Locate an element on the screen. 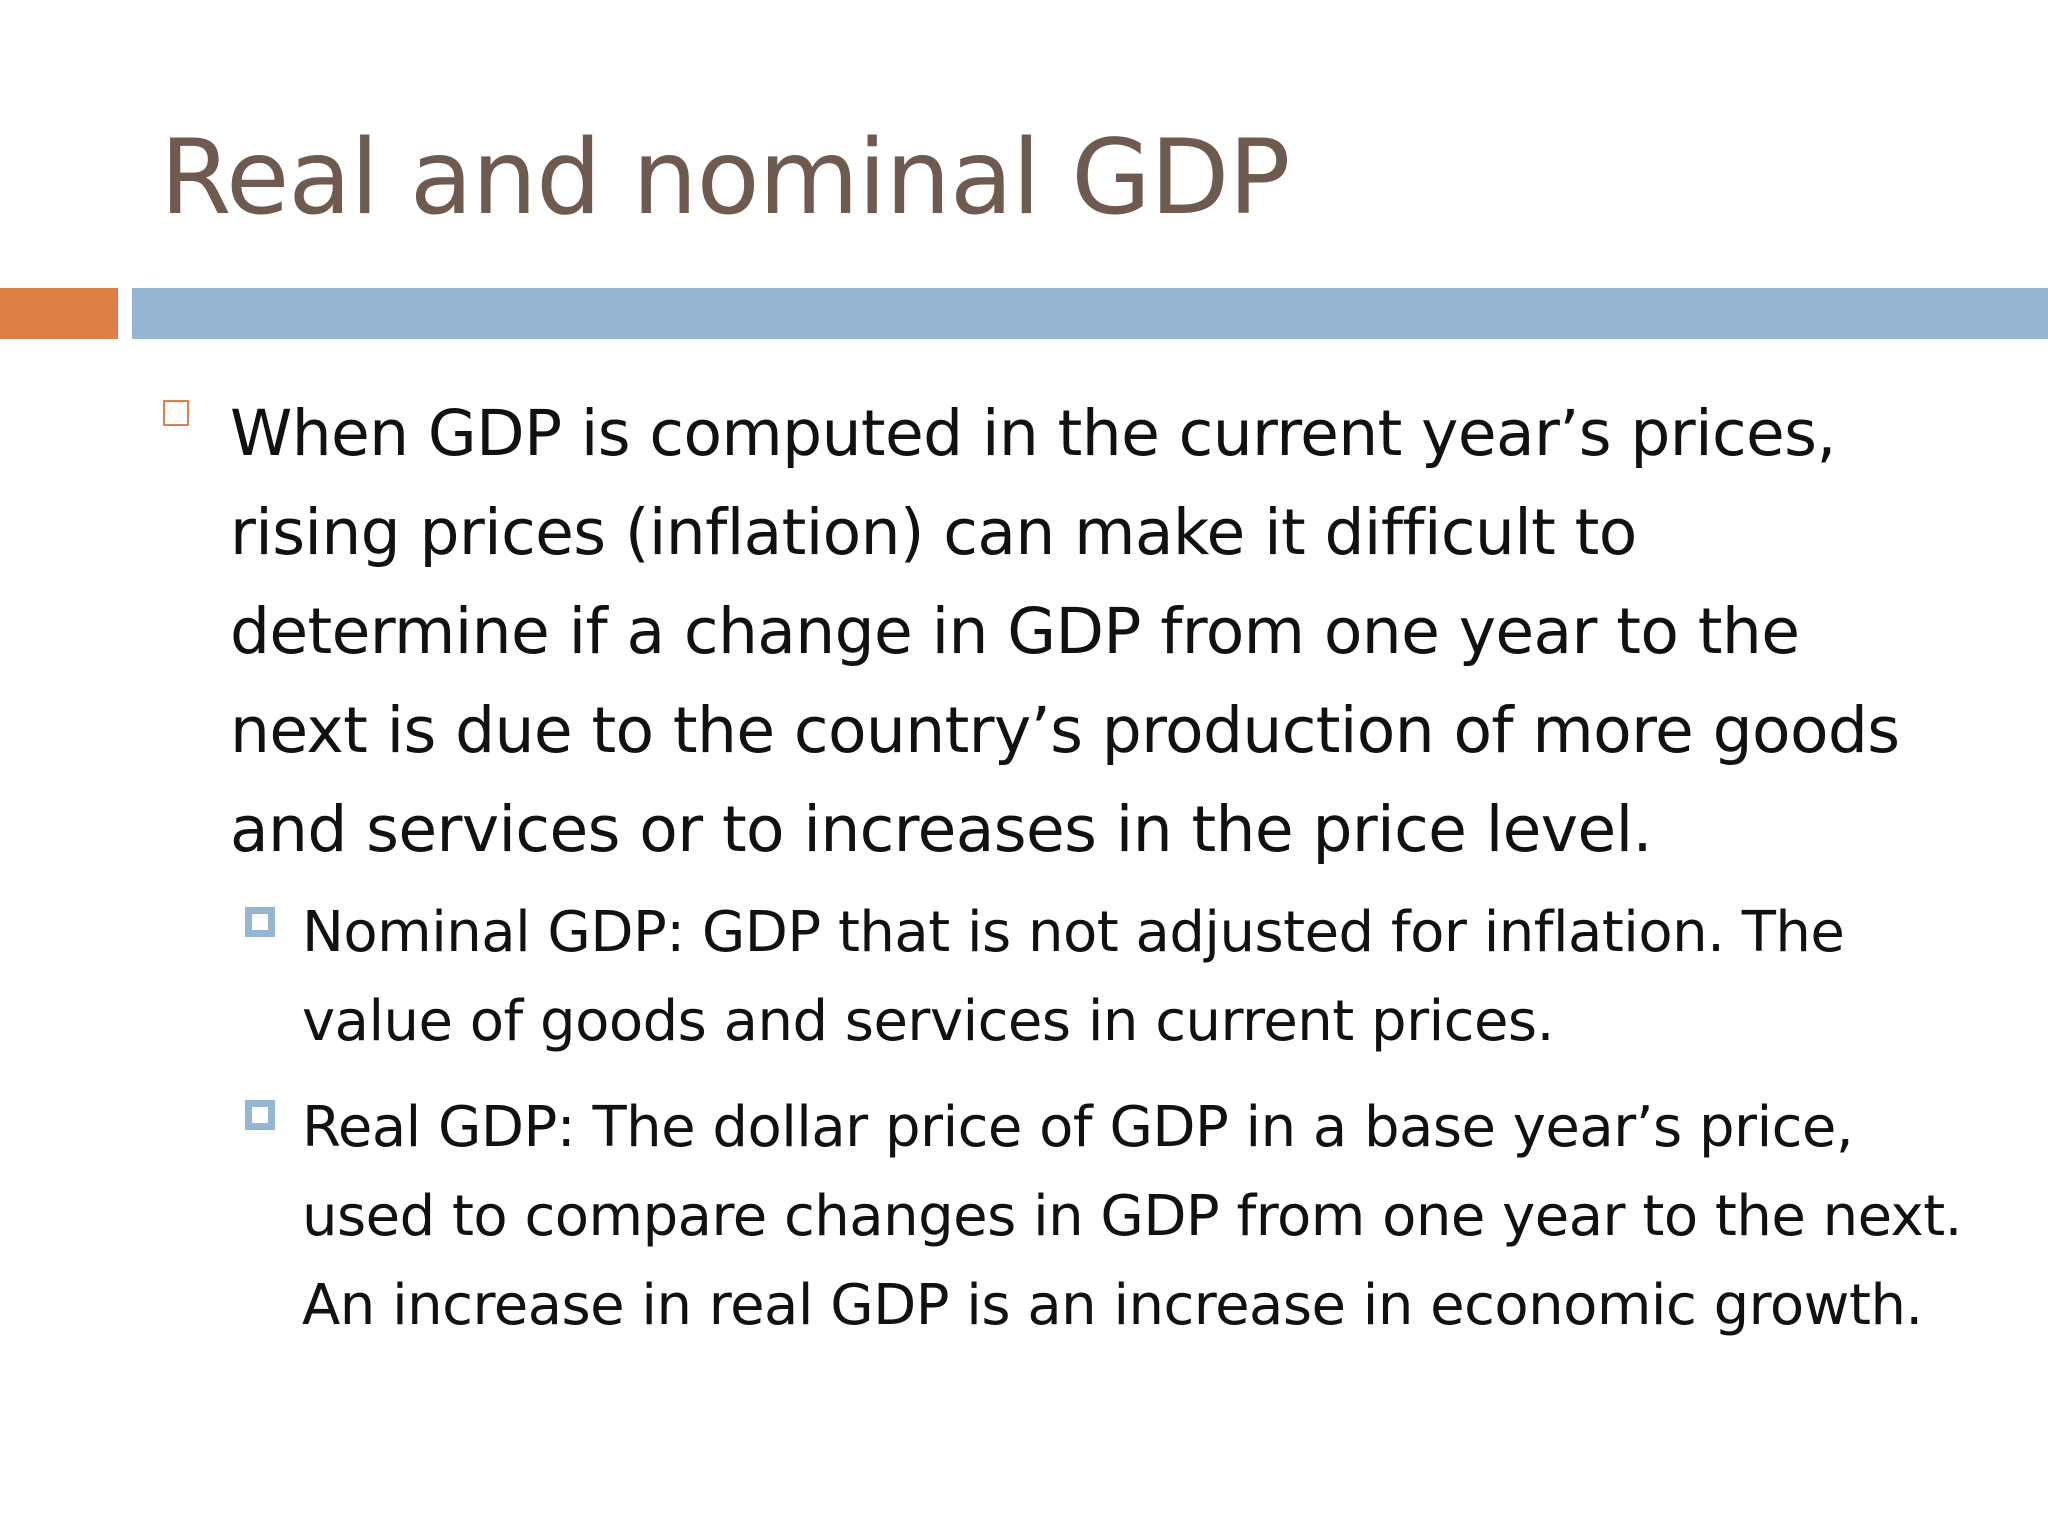 Image resolution: width=2048 pixels, height=1536 pixels. title-divider-bar is located at coordinates (1090, 313).